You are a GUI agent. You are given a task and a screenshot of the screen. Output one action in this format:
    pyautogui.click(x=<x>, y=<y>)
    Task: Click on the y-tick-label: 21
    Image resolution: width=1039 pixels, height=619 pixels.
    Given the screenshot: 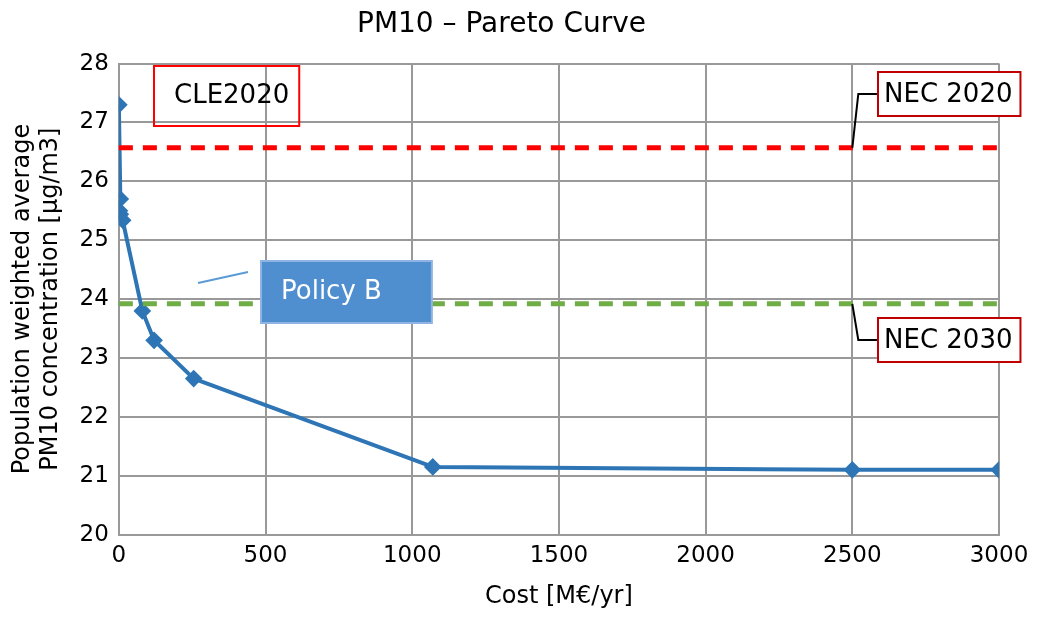 What is the action you would take?
    pyautogui.click(x=94, y=473)
    